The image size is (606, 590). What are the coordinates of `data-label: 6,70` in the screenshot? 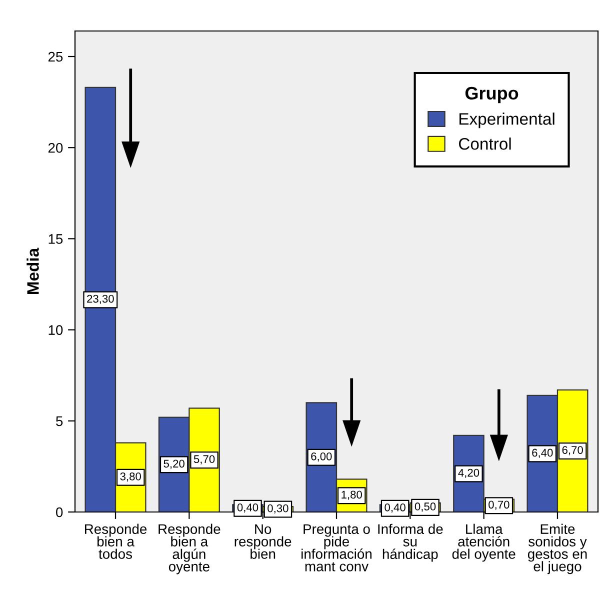 It's located at (572, 451).